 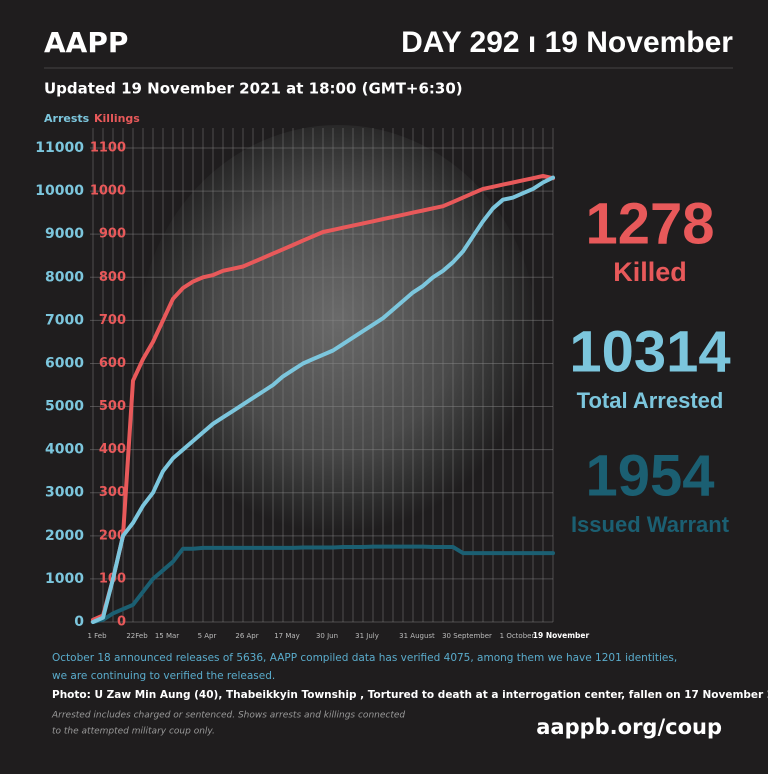 I want to click on y-tick-label: 0, so click(x=79, y=622).